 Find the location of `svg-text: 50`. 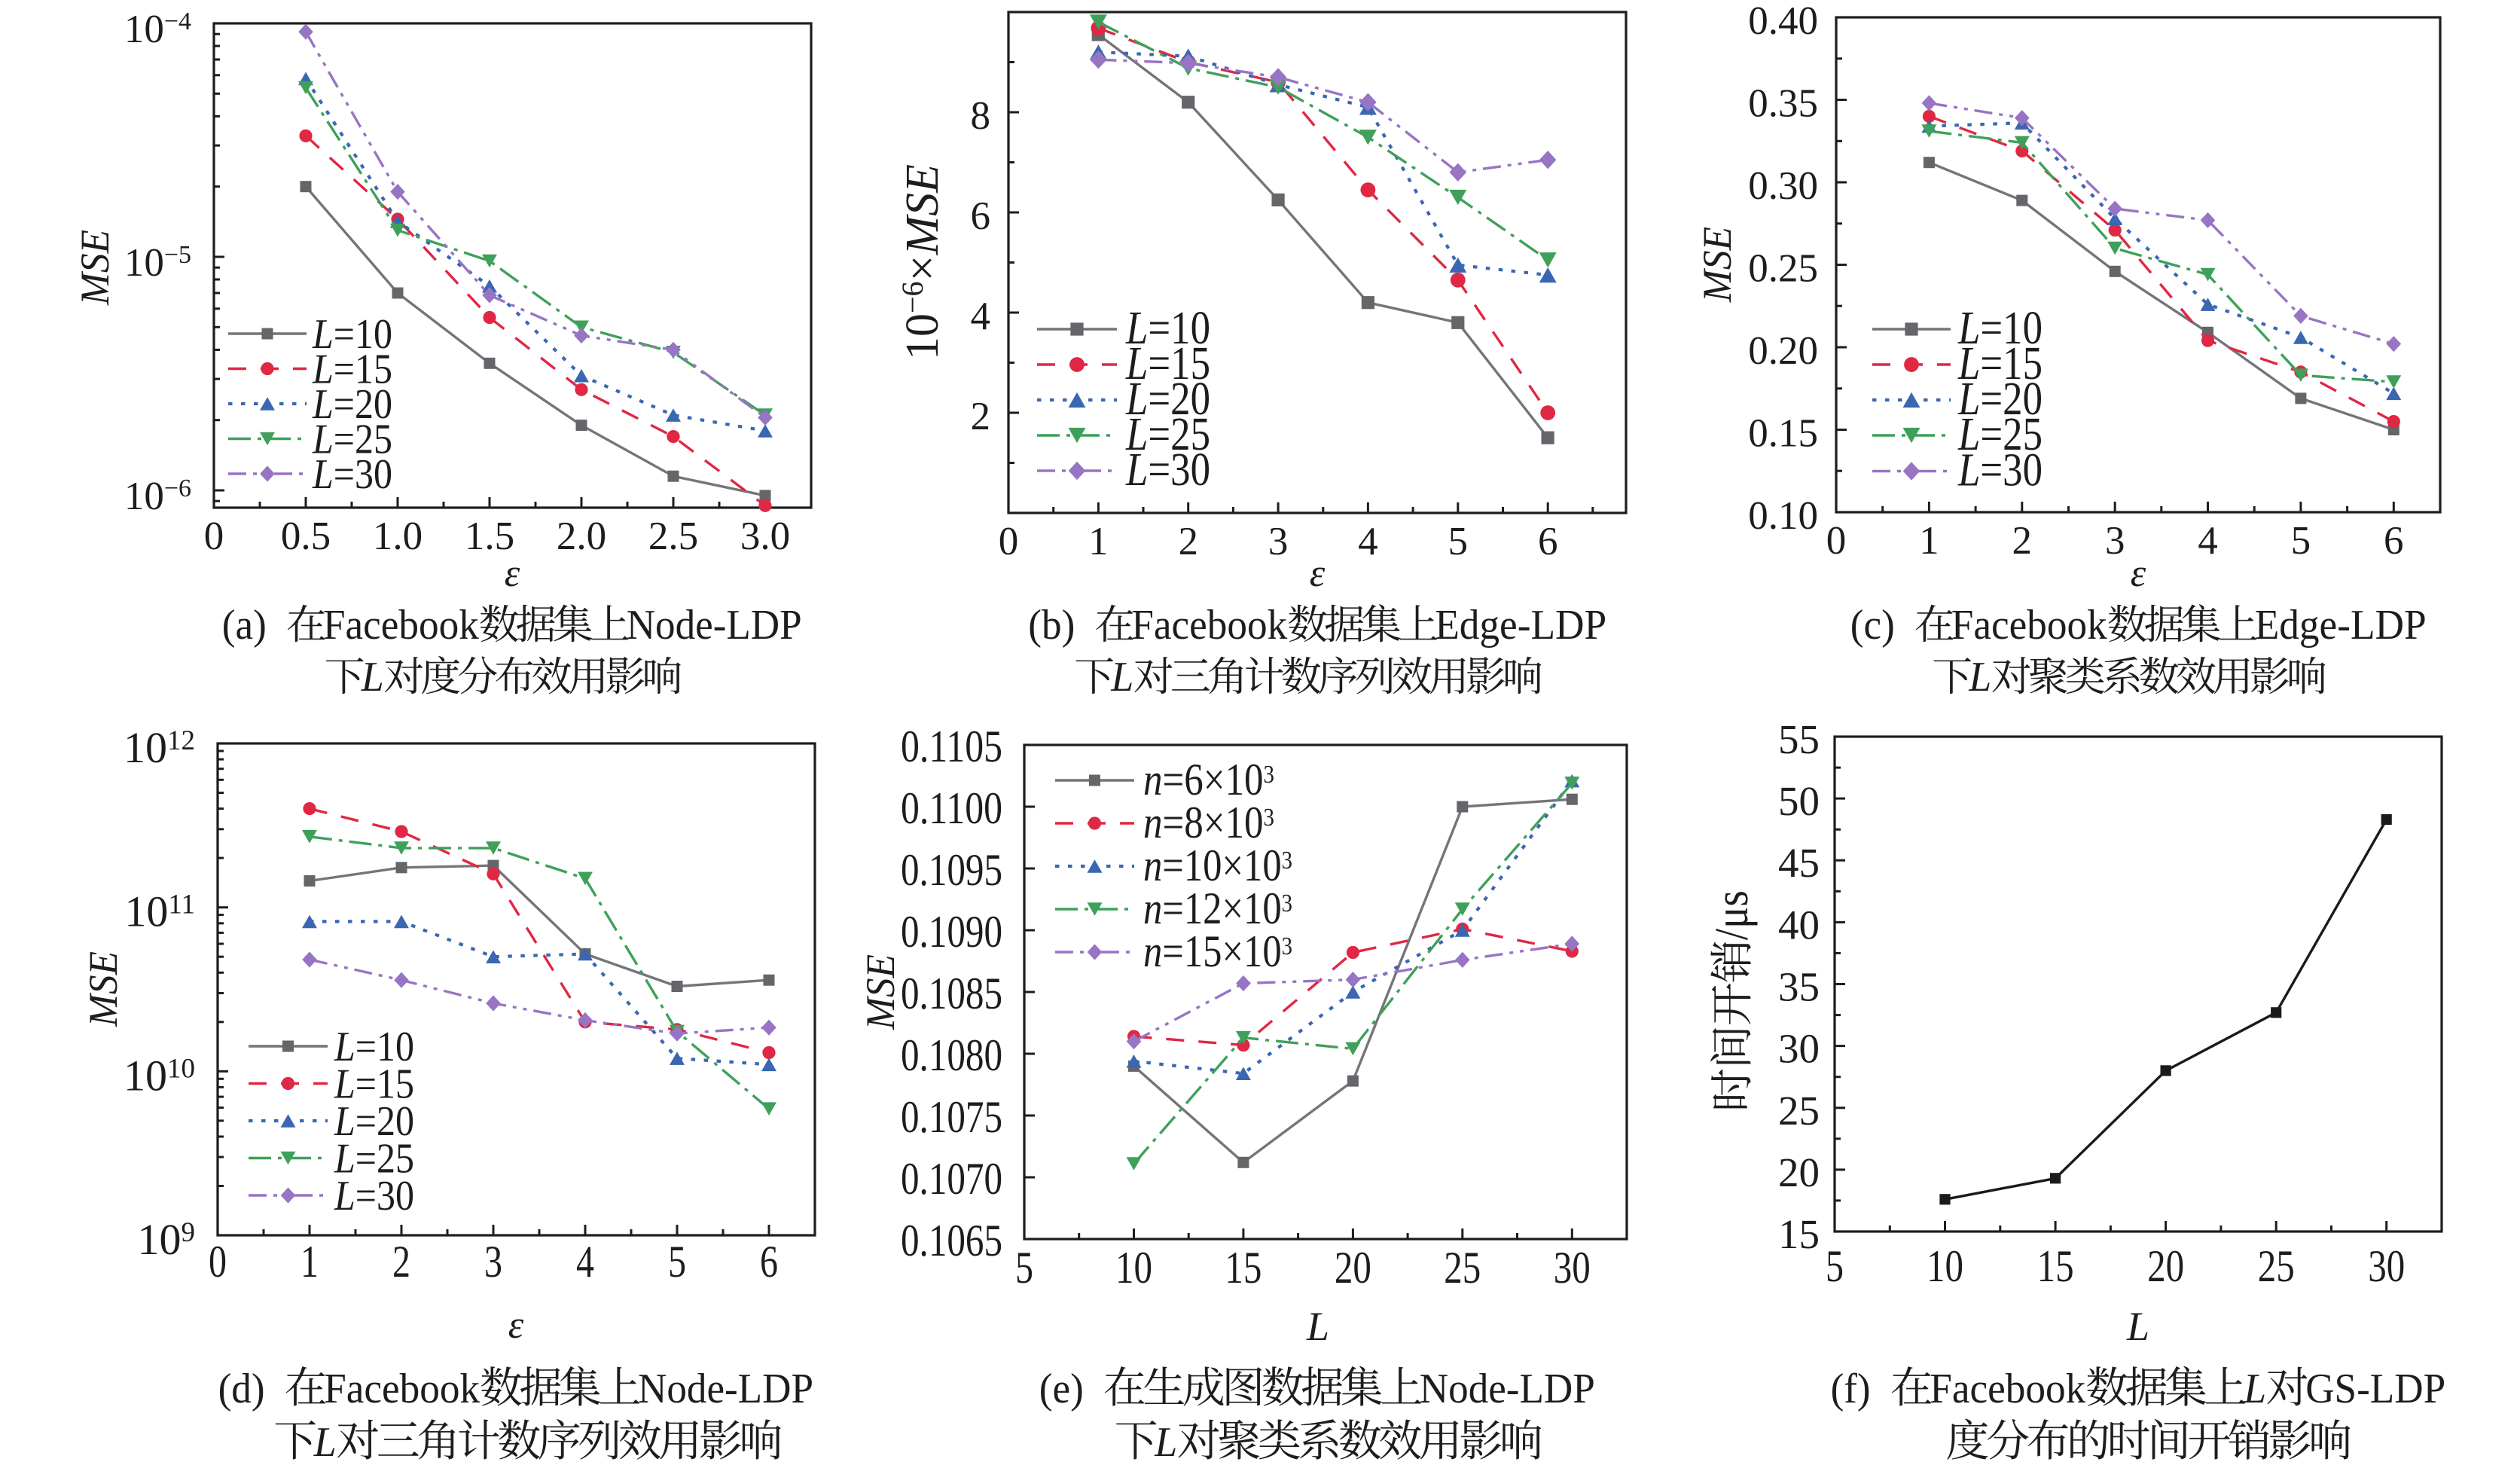

svg-text: 50 is located at coordinates (1799, 801).